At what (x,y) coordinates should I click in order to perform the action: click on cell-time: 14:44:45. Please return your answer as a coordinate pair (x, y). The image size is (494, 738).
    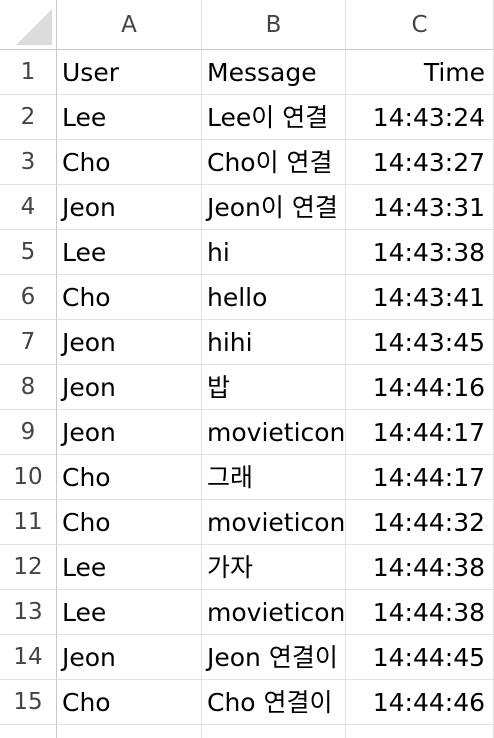
    Looking at the image, I should click on (420, 657).